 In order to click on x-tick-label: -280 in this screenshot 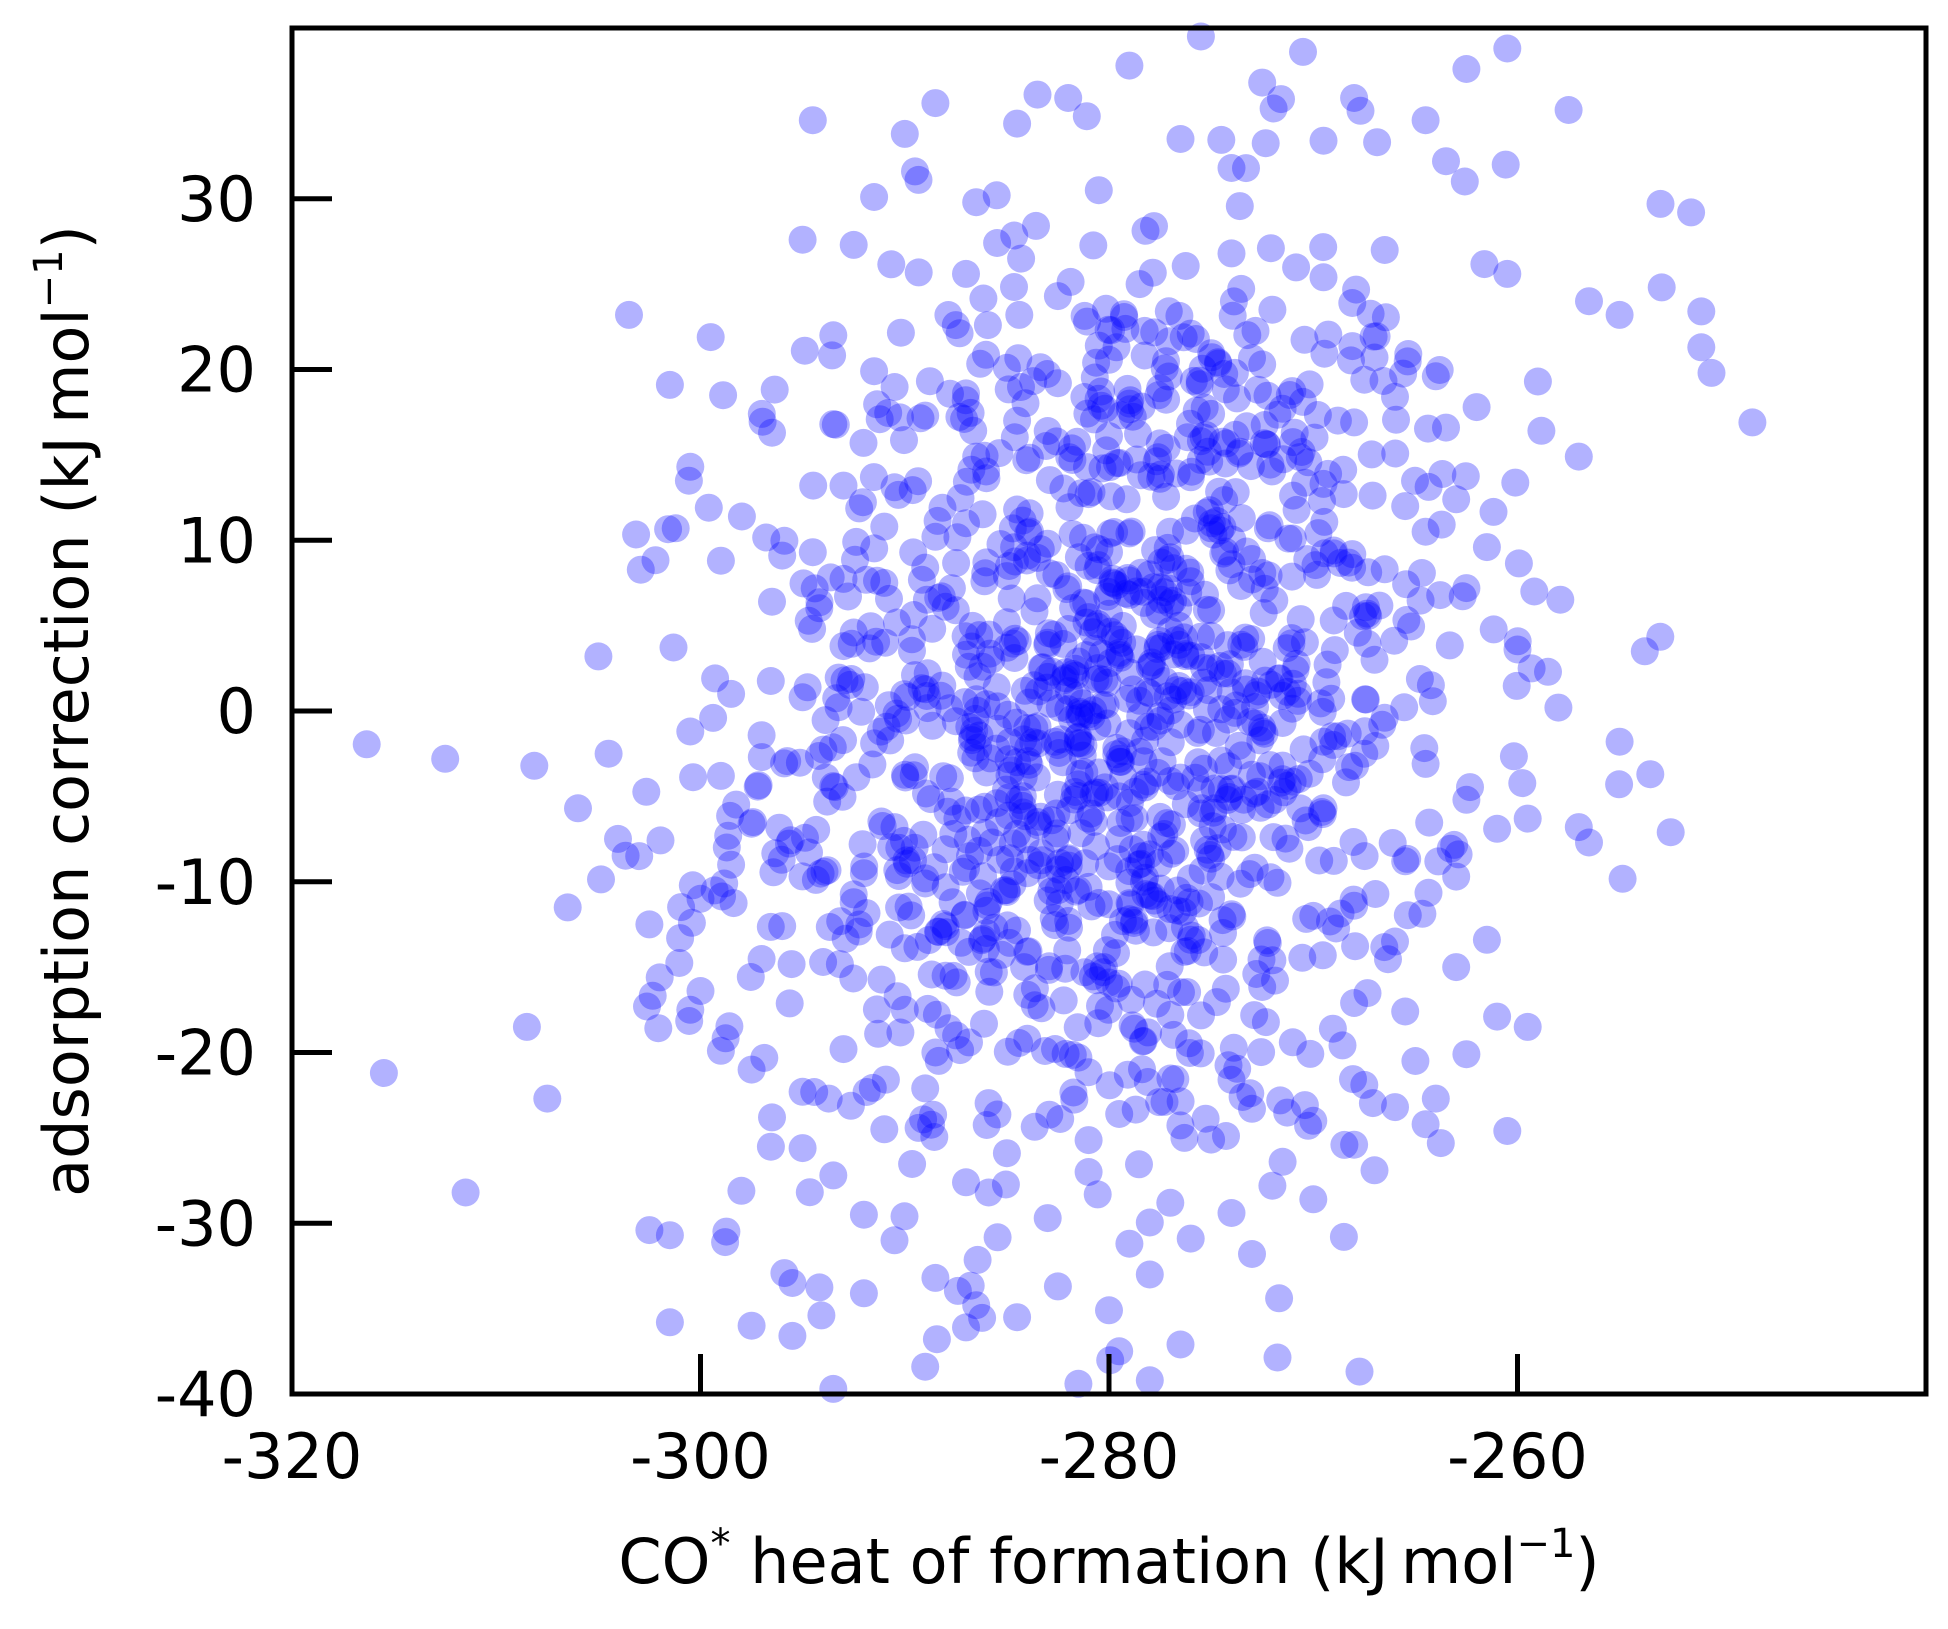, I will do `click(1109, 1456)`.